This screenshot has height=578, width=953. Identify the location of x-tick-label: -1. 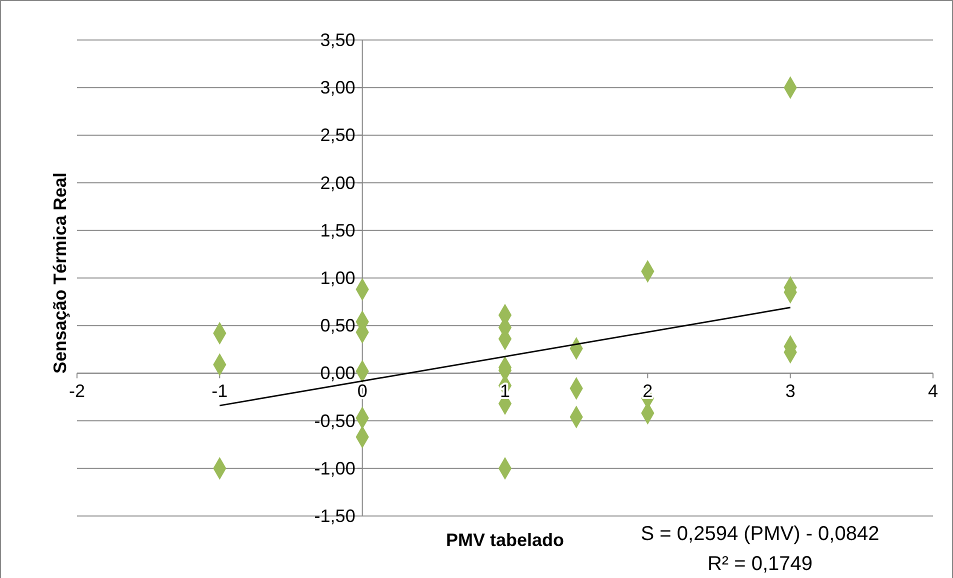
(220, 391).